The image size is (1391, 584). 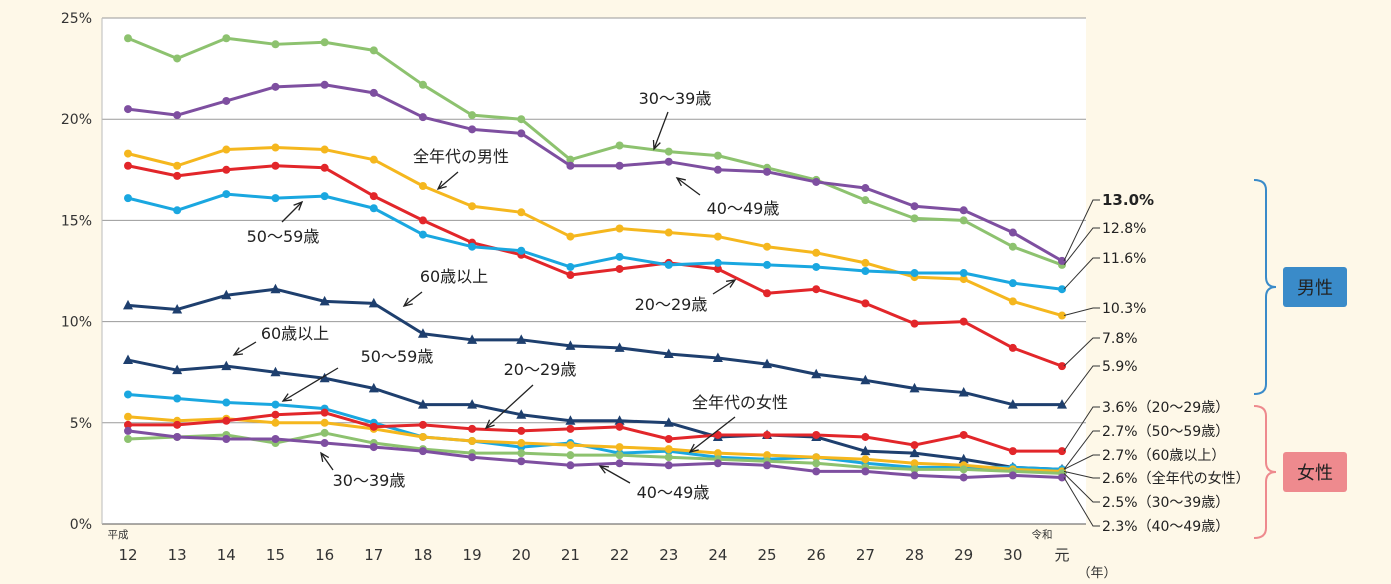 I want to click on x-tick-label: 元, so click(x=1061, y=555).